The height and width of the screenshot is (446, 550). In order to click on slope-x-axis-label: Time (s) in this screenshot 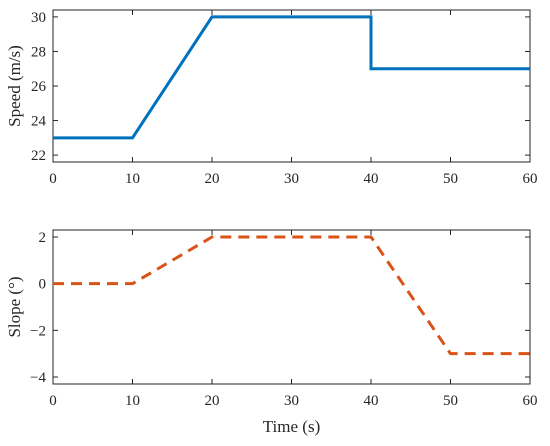, I will do `click(291, 426)`.